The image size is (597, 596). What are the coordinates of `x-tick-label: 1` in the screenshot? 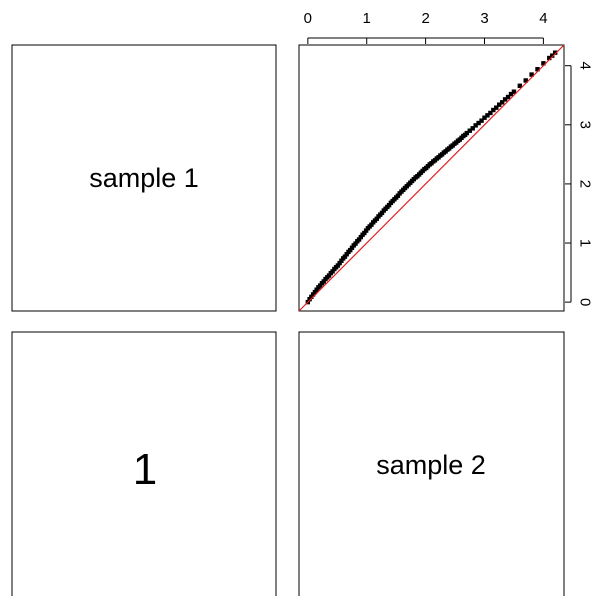 It's located at (367, 18).